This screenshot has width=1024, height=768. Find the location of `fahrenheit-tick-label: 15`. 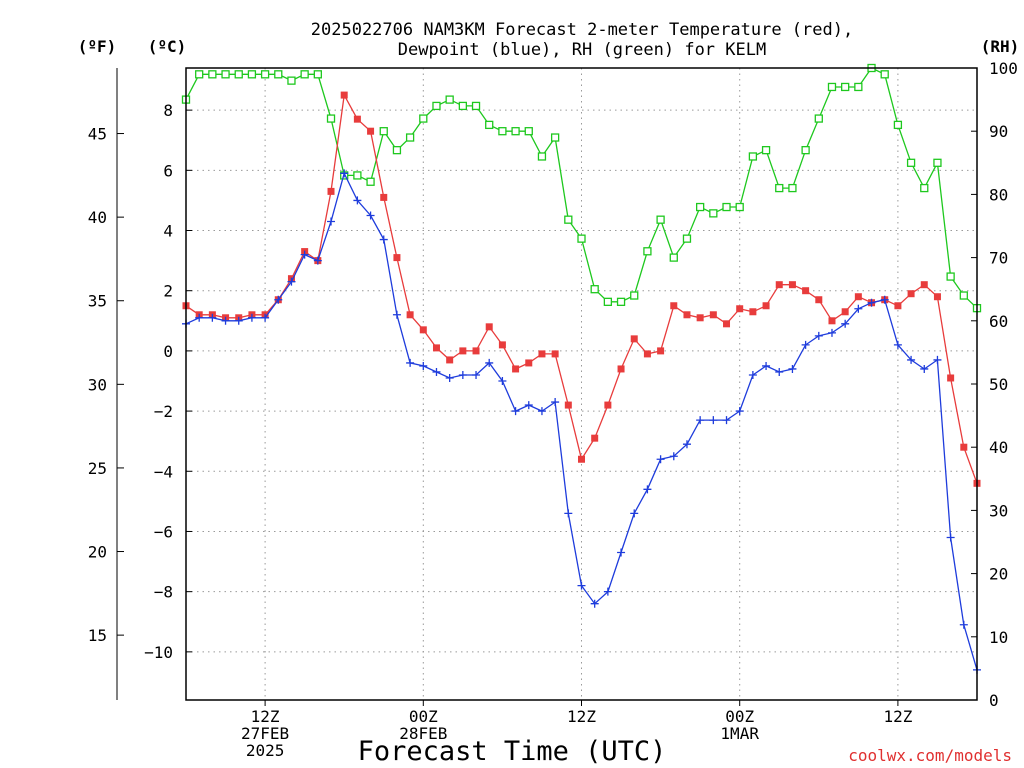

fahrenheit-tick-label: 15 is located at coordinates (97, 635).